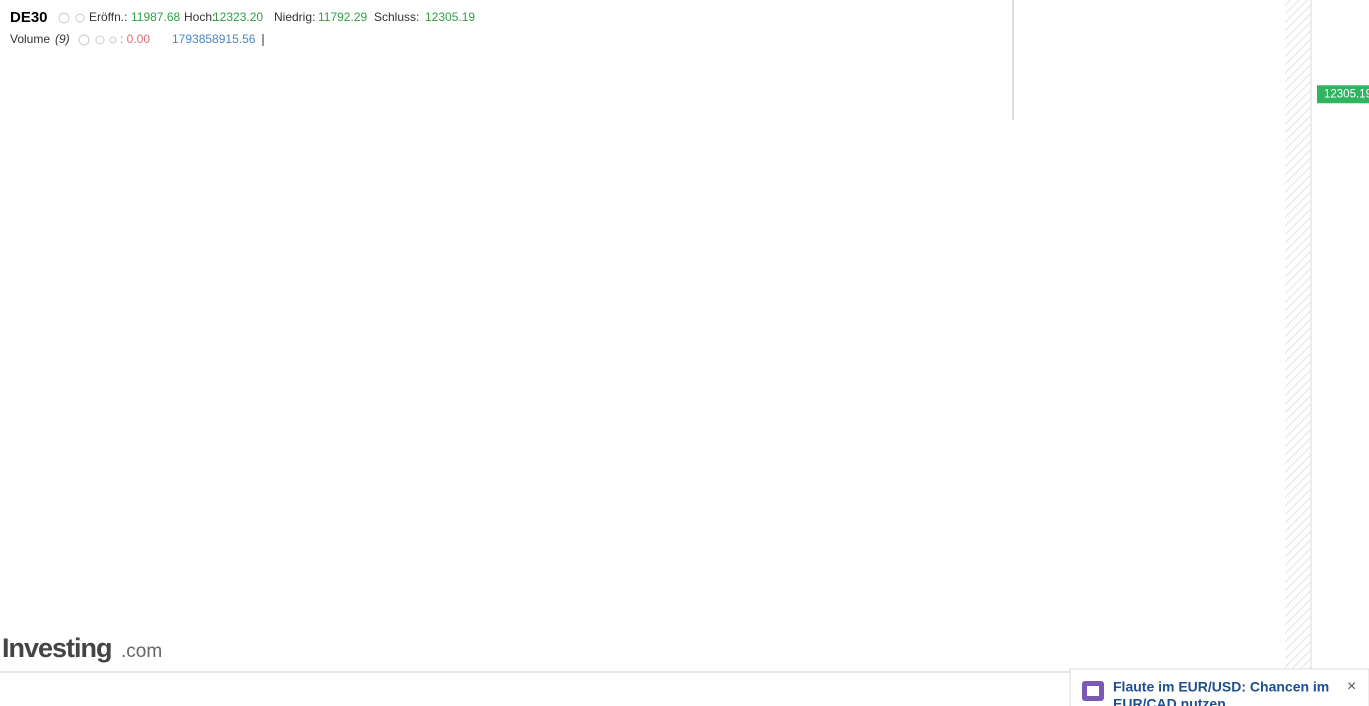 This screenshot has height=706, width=1369. I want to click on notification-line: Flaute im EUR/USD: Chancen im, so click(1221, 687).